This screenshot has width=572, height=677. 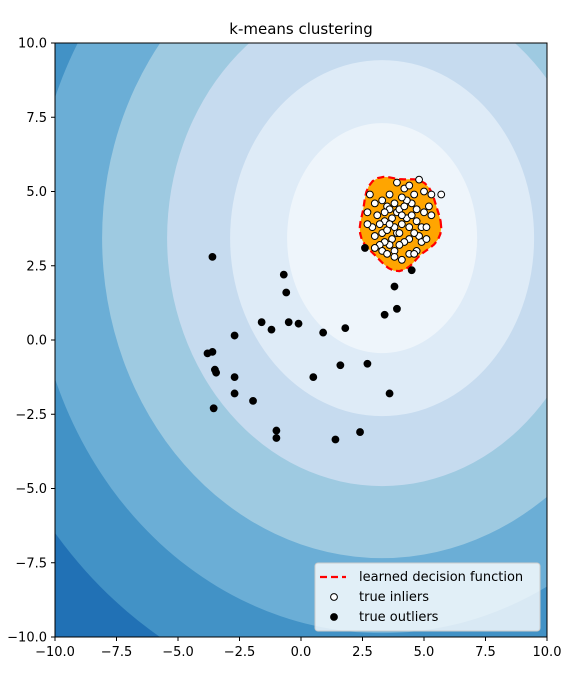 What do you see at coordinates (178, 652) in the screenshot?
I see `x-tick-label: −5.0` at bounding box center [178, 652].